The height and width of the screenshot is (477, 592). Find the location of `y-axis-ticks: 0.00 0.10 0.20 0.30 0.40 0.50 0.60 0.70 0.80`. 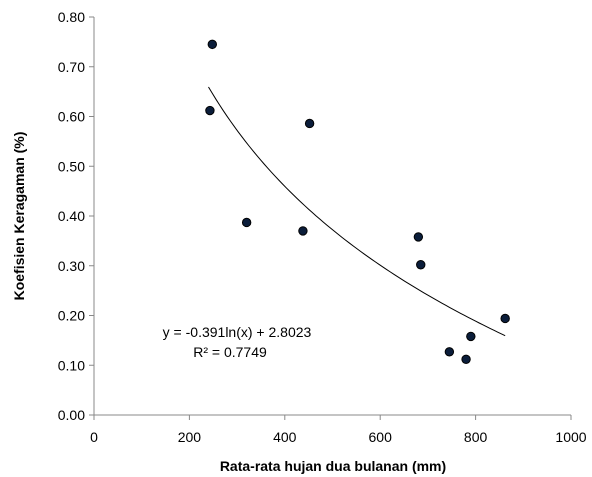

y-axis-ticks: 0.00 0.10 0.20 0.30 0.40 0.50 0.60 0.70 0.80 is located at coordinates (76, 216).